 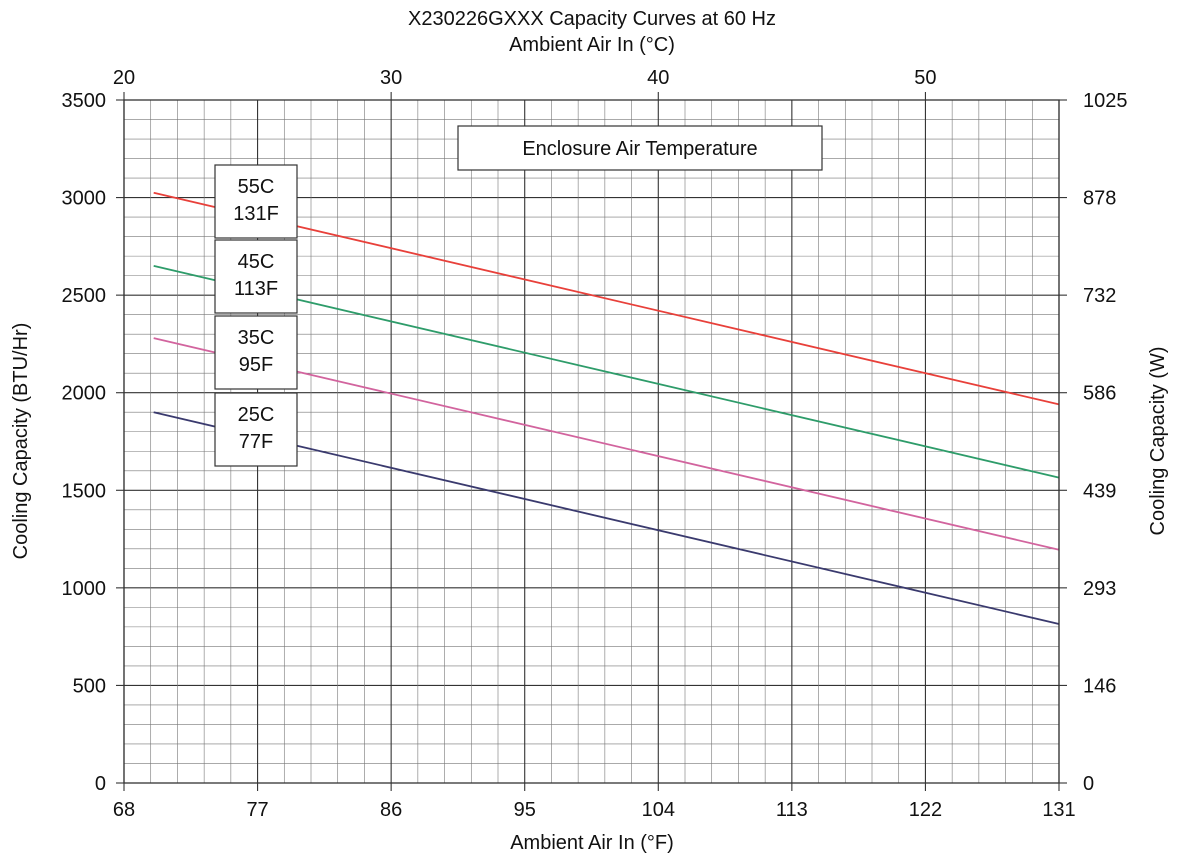 I want to click on y-tick-label: 2500, so click(x=84, y=296).